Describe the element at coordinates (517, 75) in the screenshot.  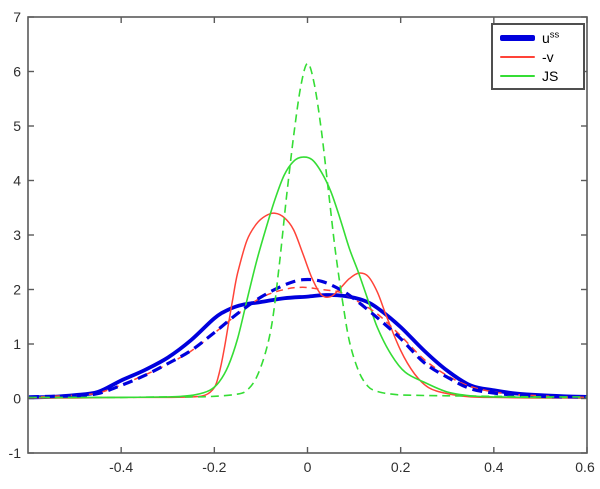
I see `legend-line-js-icon` at that location.